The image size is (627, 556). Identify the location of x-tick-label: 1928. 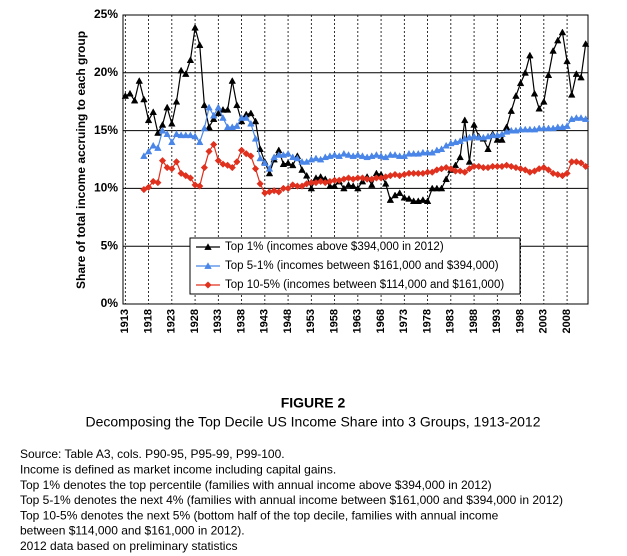
(195, 321).